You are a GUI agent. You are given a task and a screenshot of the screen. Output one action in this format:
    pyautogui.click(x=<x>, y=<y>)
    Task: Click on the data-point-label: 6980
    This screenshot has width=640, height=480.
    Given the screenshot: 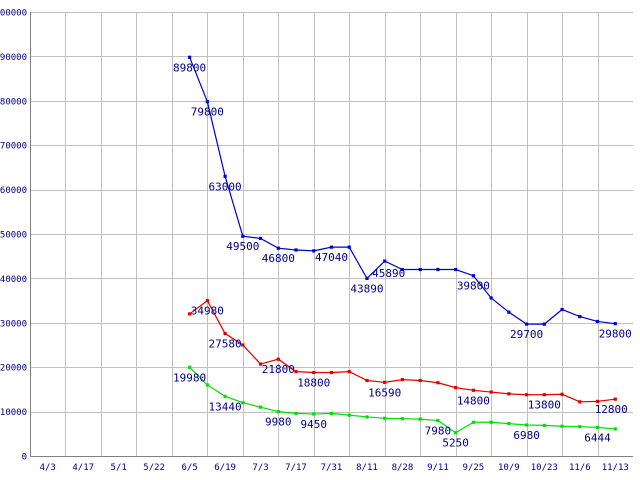 What is the action you would take?
    pyautogui.click(x=526, y=435)
    